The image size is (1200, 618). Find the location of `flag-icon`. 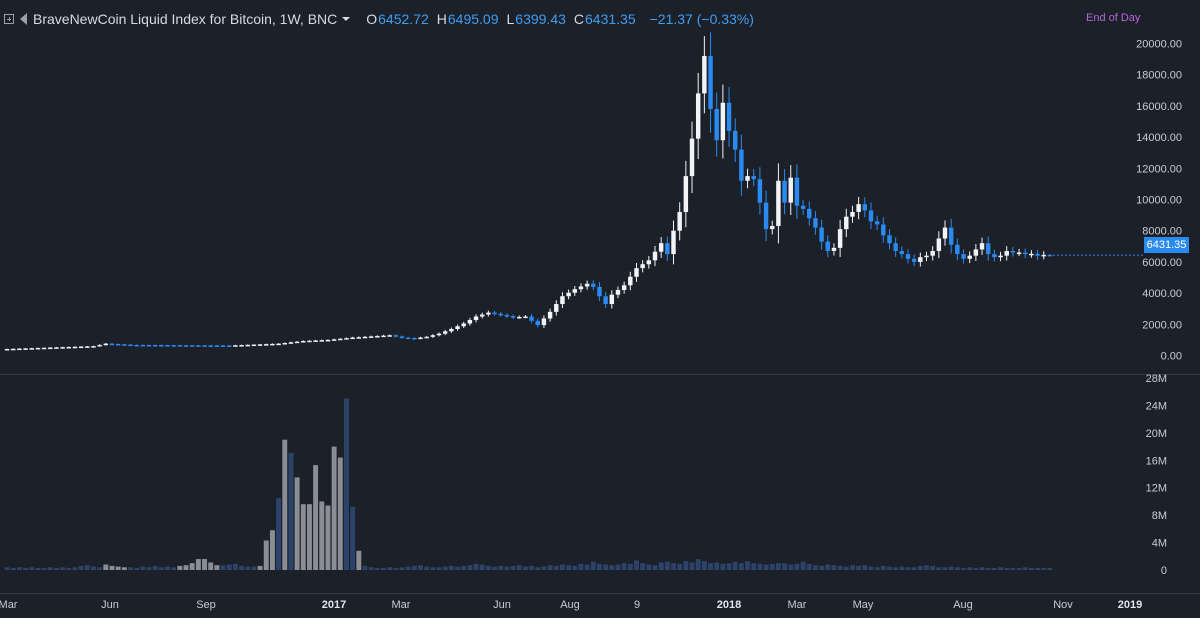

flag-icon is located at coordinates (23, 19).